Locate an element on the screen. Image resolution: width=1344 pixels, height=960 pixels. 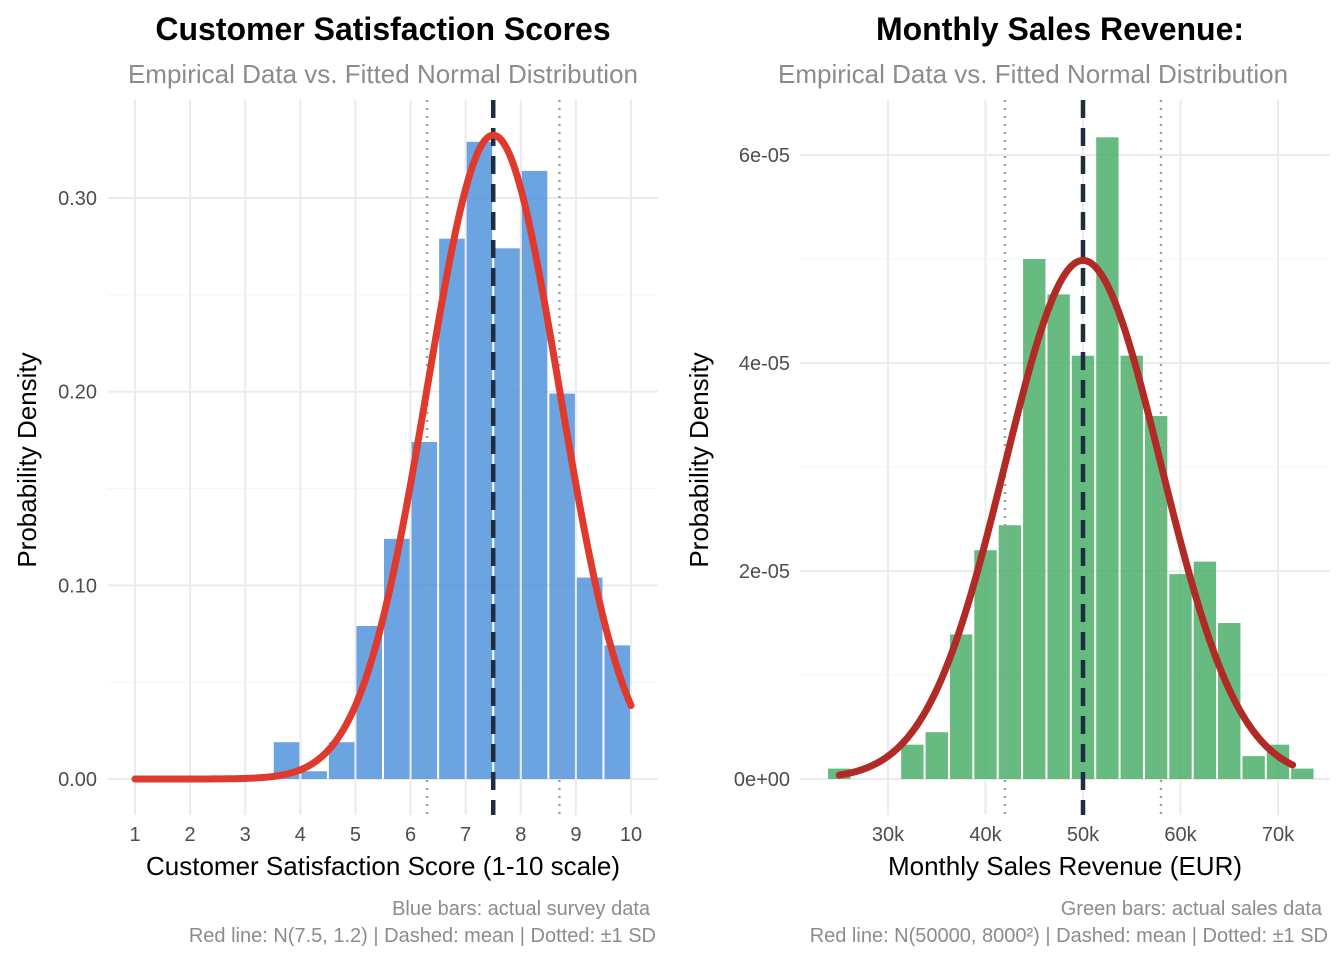
x-tick-label: 6 is located at coordinates (410, 835).